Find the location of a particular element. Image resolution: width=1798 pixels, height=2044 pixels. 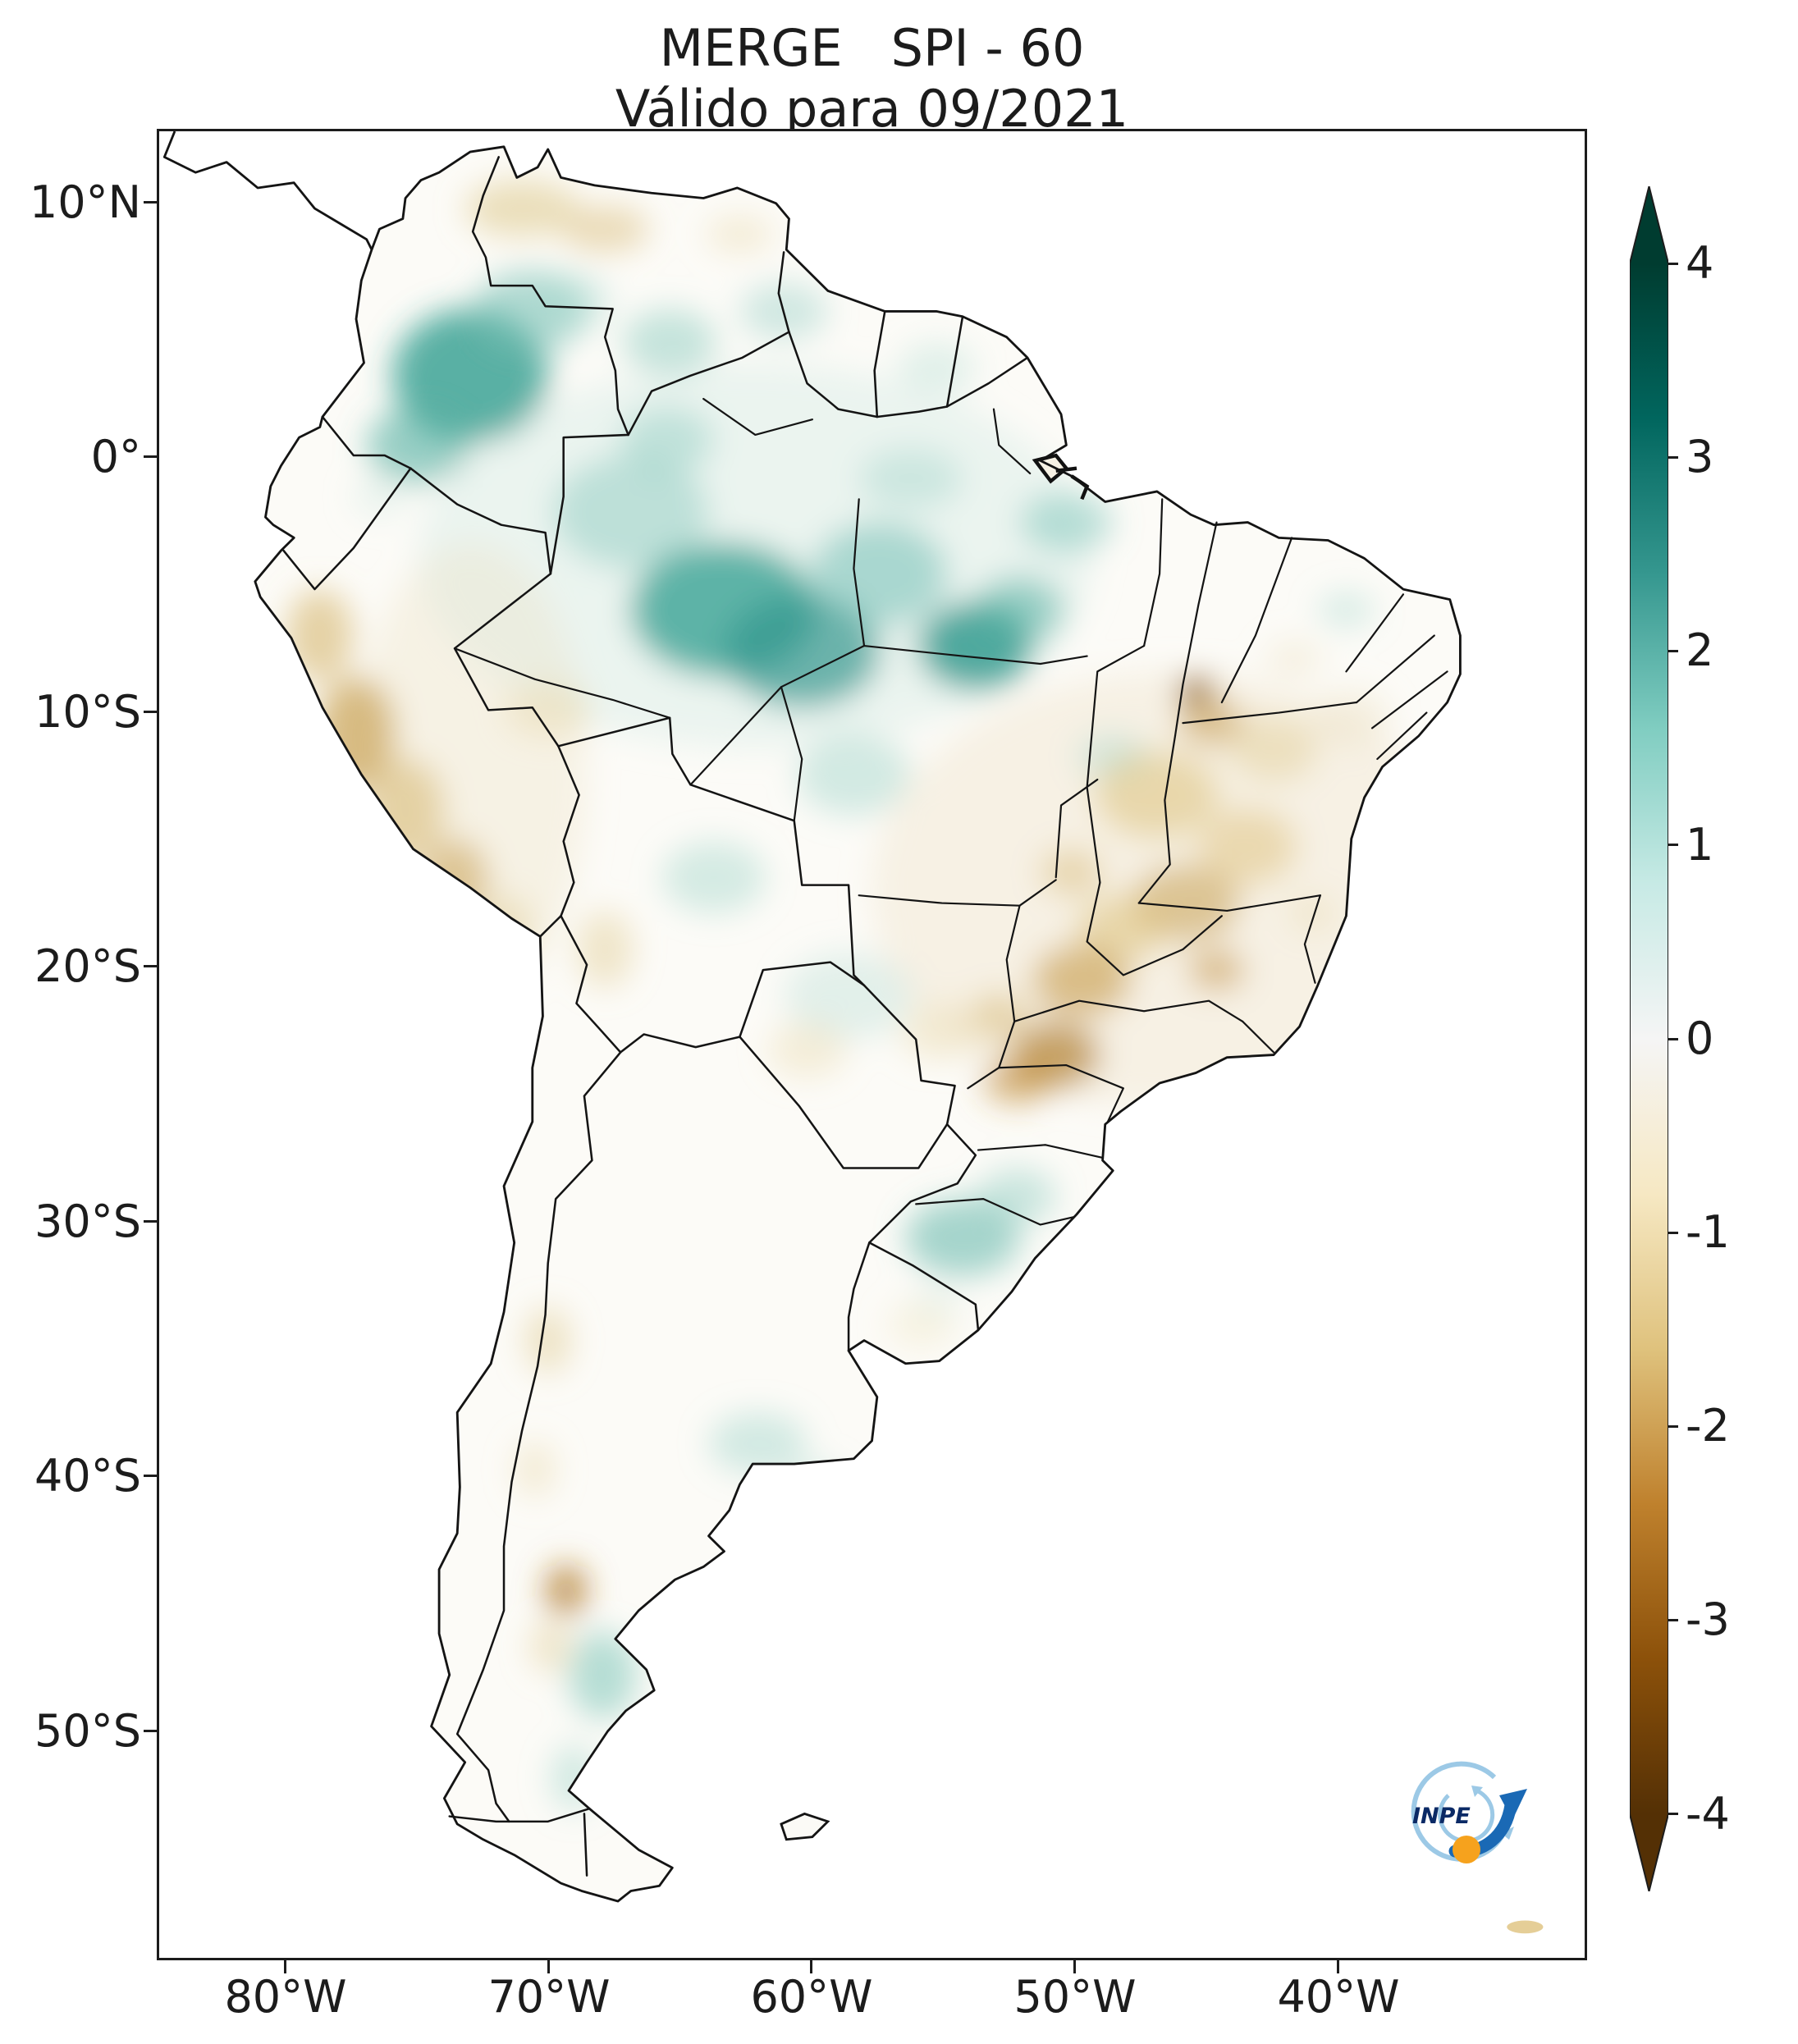

colorbar is located at coordinates (1649, 1038).